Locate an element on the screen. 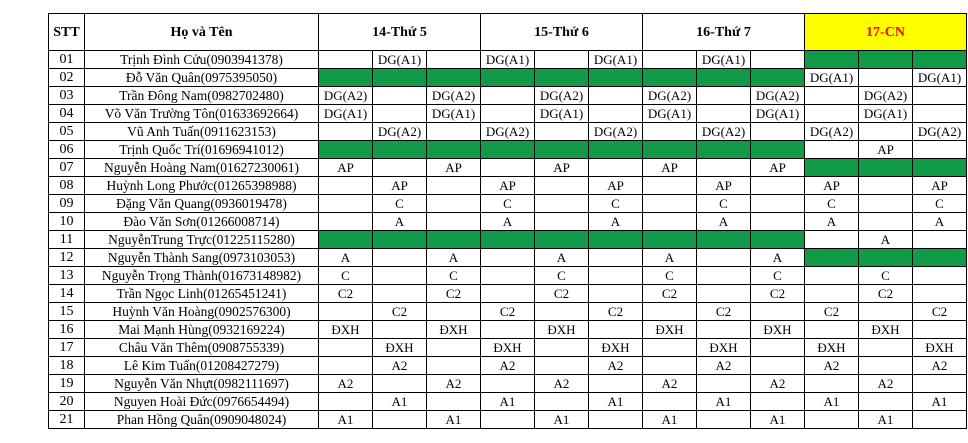 The image size is (968, 443). header-day-1: 14-Thứ 5 is located at coordinates (399, 32).